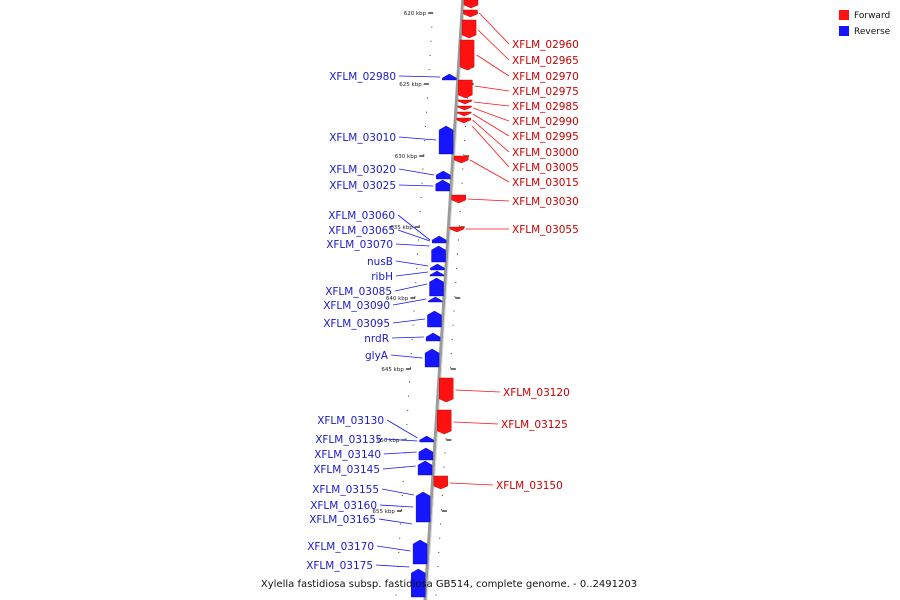  What do you see at coordinates (415, 14) in the screenshot?
I see `tick-label: 620 kbp` at bounding box center [415, 14].